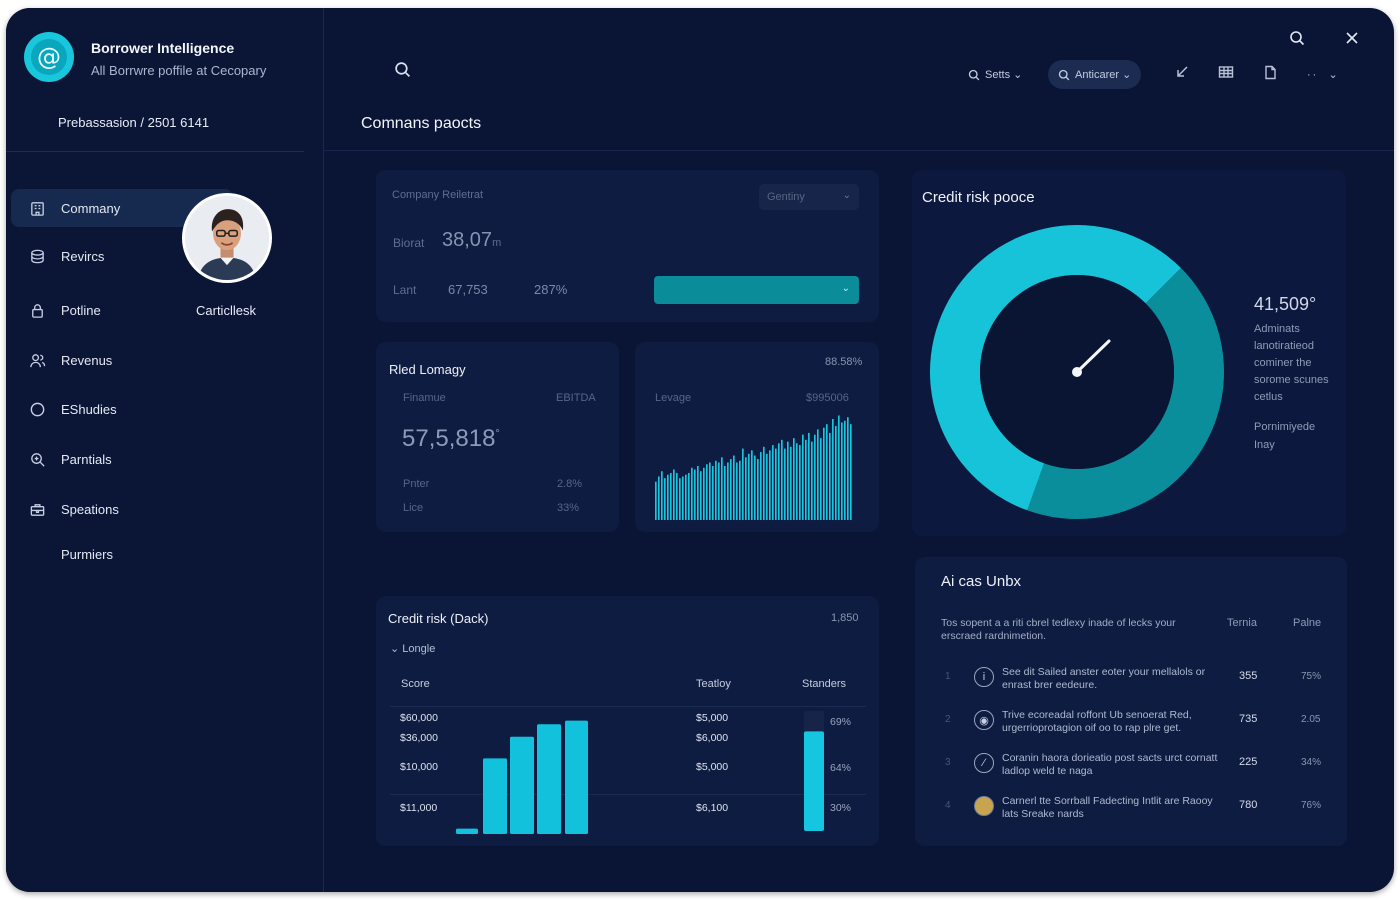  Describe the element at coordinates (1285, 427) in the screenshot. I see `credit-risk-note-1: Pornimiyede` at that location.